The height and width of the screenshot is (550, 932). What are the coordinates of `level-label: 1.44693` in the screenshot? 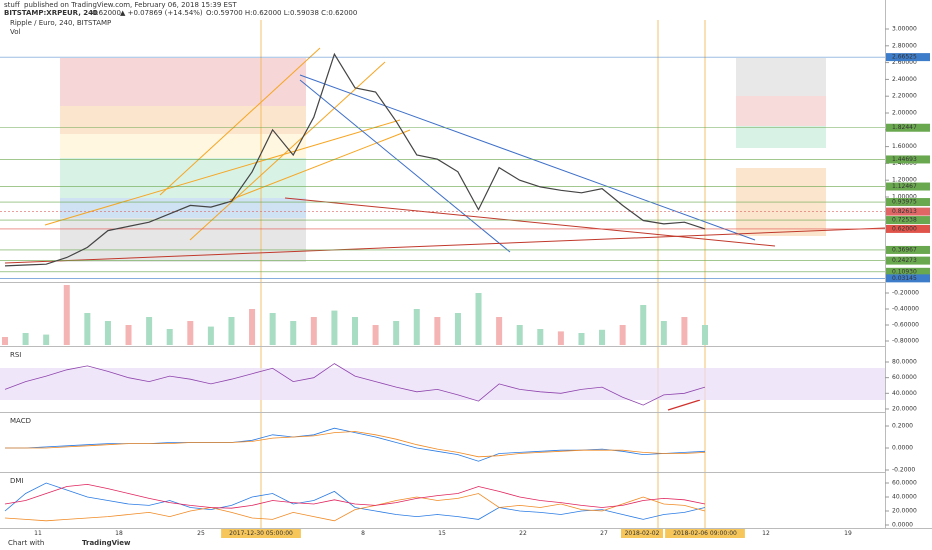 It's located at (904, 159).